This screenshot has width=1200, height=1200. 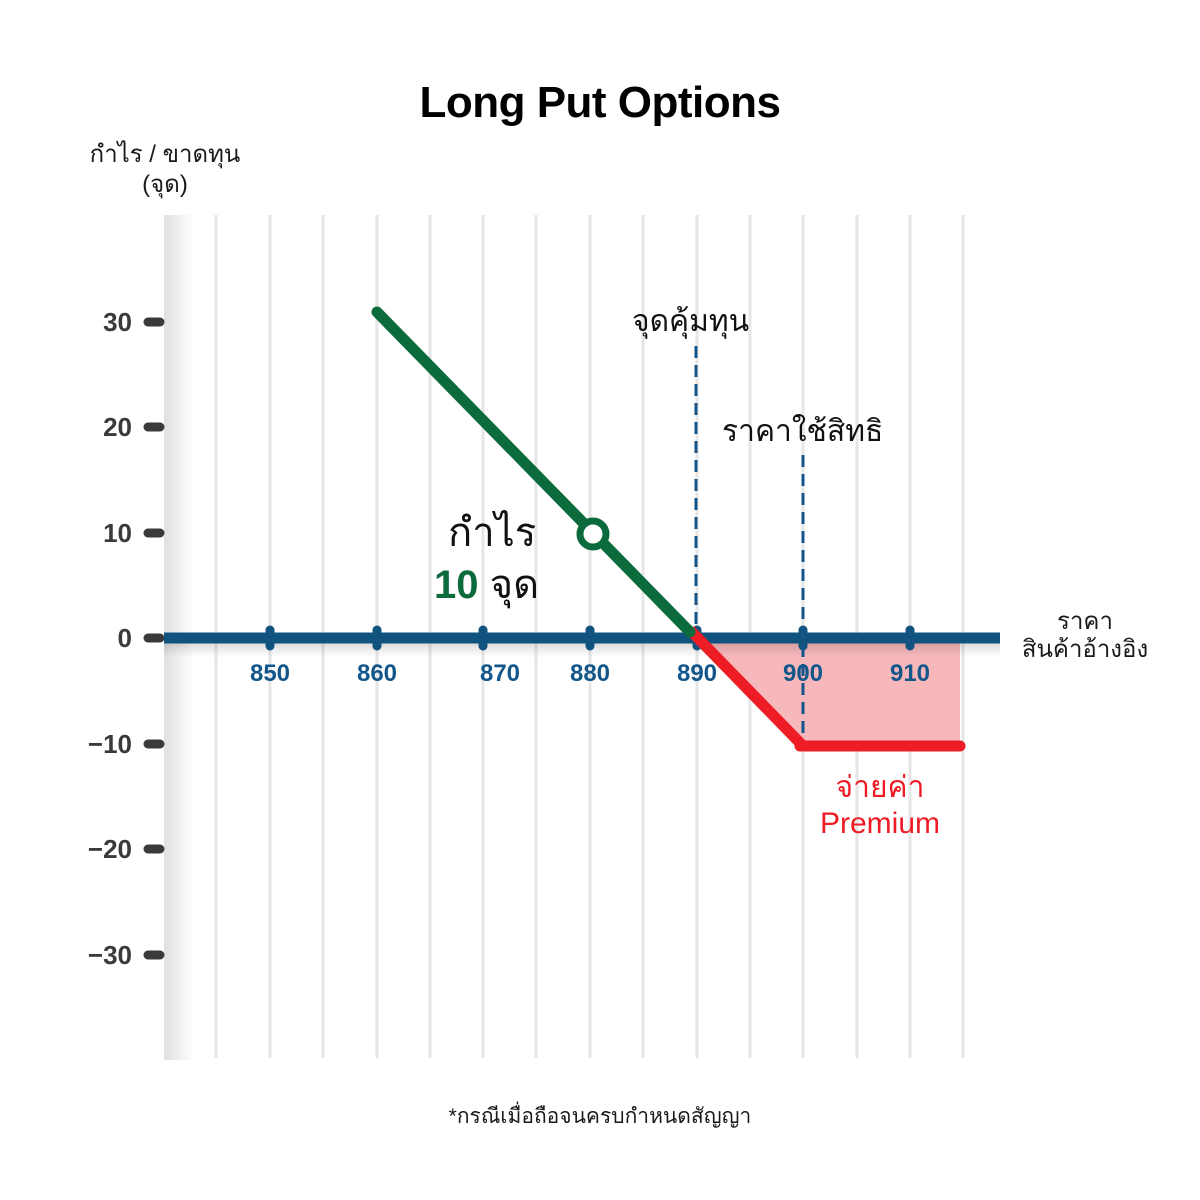 I want to click on profit-label-word: กำไร, so click(x=492, y=533).